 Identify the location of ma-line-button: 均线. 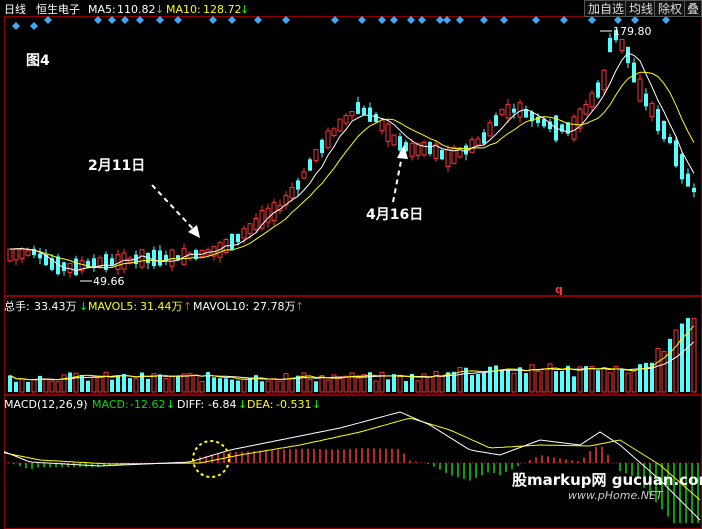
(641, 8).